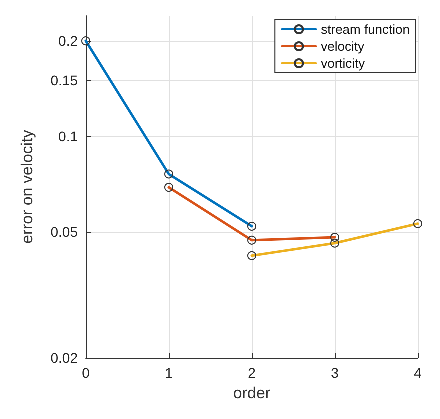  I want to click on y-tick-label: 0.1, so click(68, 136).